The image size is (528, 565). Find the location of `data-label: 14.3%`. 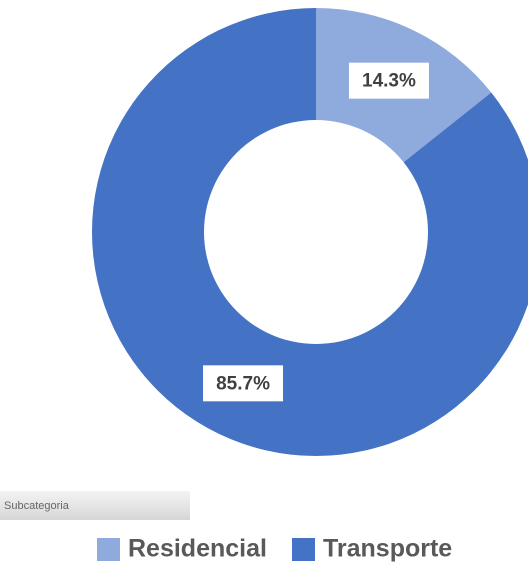

data-label: 14.3% is located at coordinates (389, 81).